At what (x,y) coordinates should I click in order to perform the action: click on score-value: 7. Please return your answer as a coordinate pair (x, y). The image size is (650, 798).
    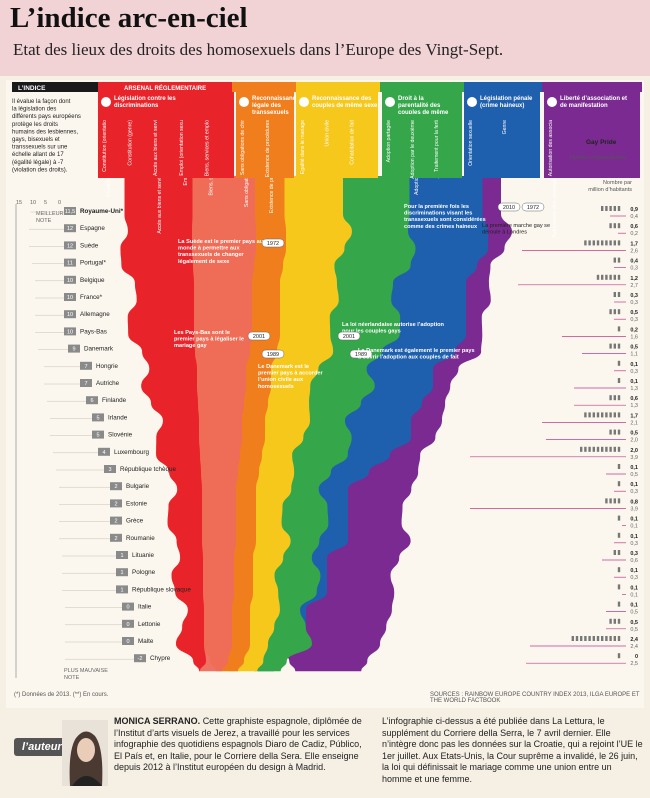
    Looking at the image, I should click on (85, 367).